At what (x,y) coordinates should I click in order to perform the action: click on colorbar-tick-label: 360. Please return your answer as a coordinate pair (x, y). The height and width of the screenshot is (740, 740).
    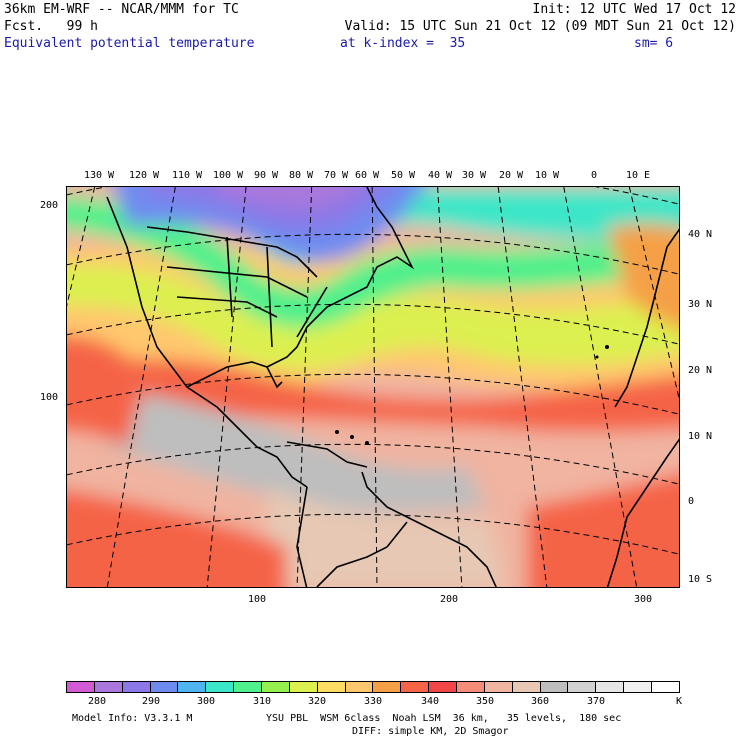
    Looking at the image, I should click on (540, 701).